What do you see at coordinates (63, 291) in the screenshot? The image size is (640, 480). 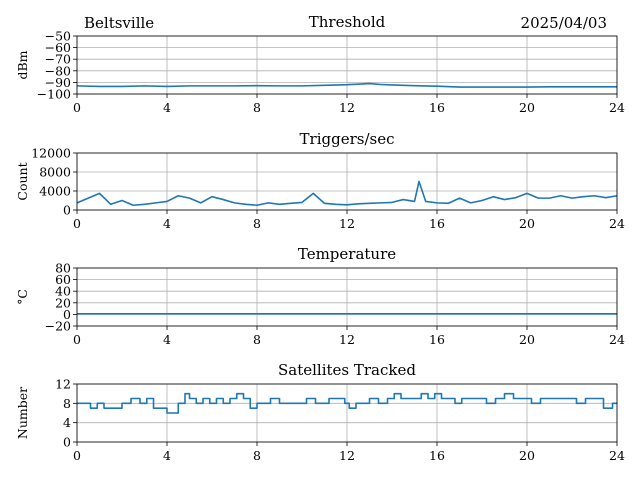 I see `y-tick-label: 40` at bounding box center [63, 291].